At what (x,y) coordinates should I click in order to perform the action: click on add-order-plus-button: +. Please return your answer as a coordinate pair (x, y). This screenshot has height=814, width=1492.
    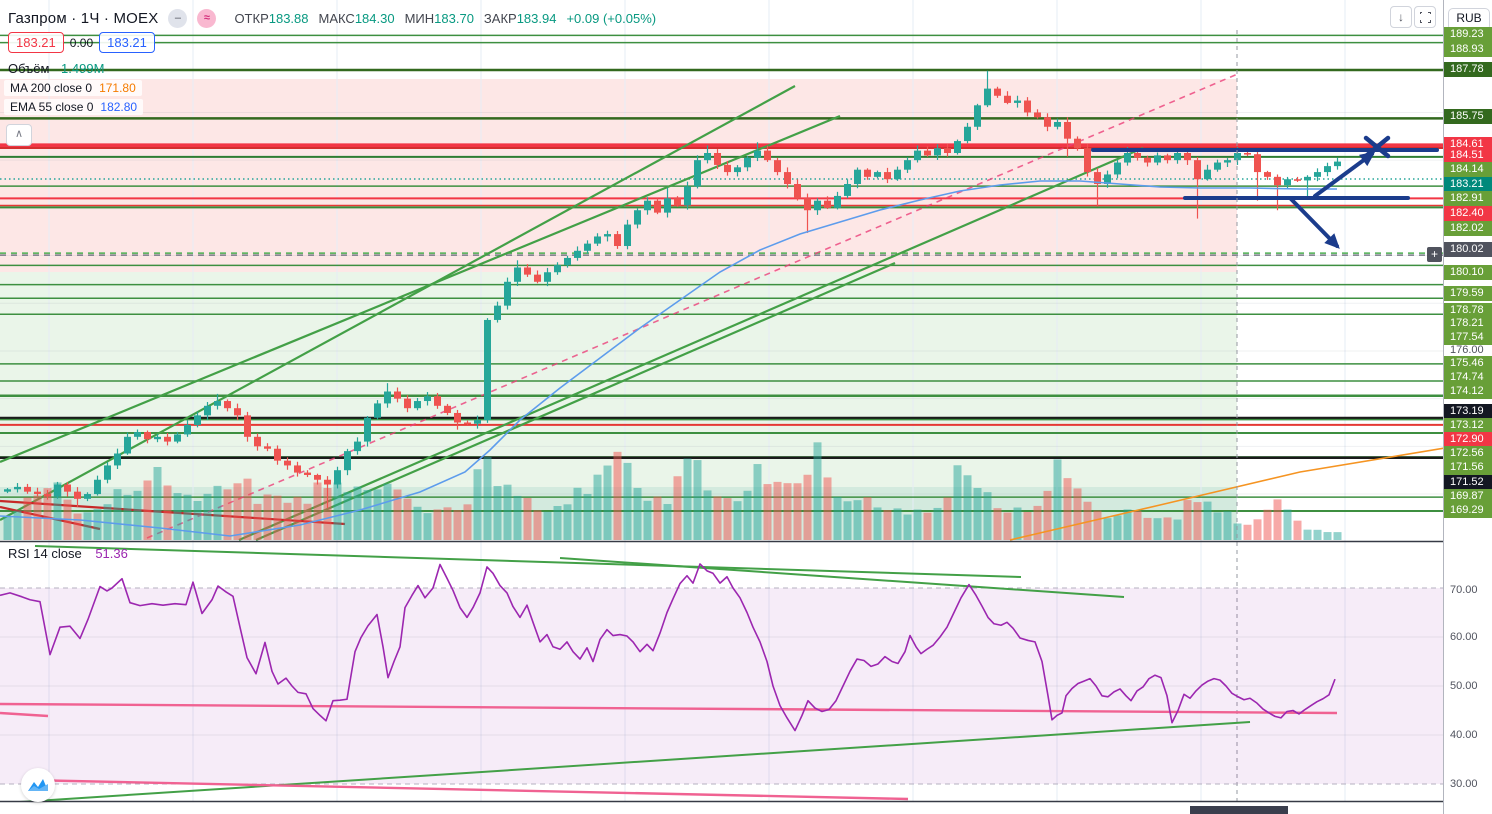
    Looking at the image, I should click on (1434, 254).